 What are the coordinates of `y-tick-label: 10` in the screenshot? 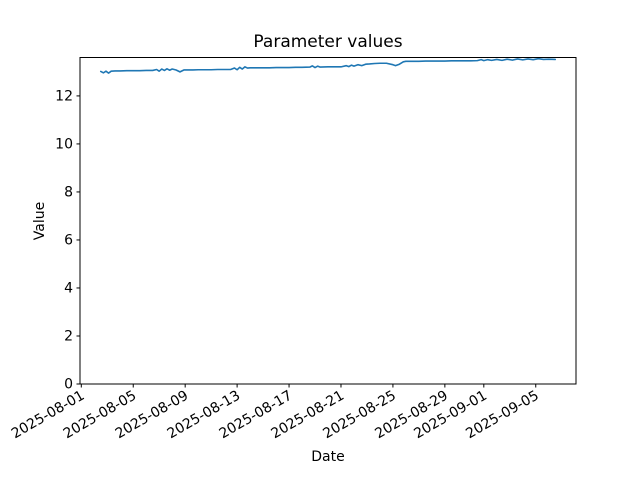 It's located at (64, 144).